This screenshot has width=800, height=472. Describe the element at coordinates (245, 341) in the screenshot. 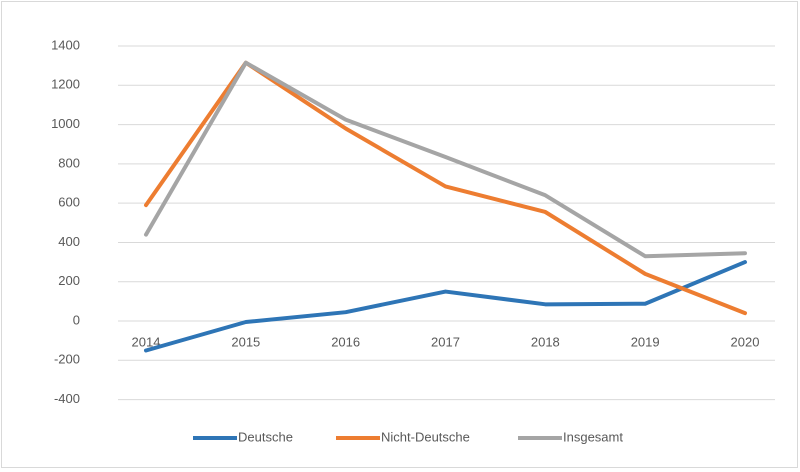

I see `x-tick-label: 2015` at that location.